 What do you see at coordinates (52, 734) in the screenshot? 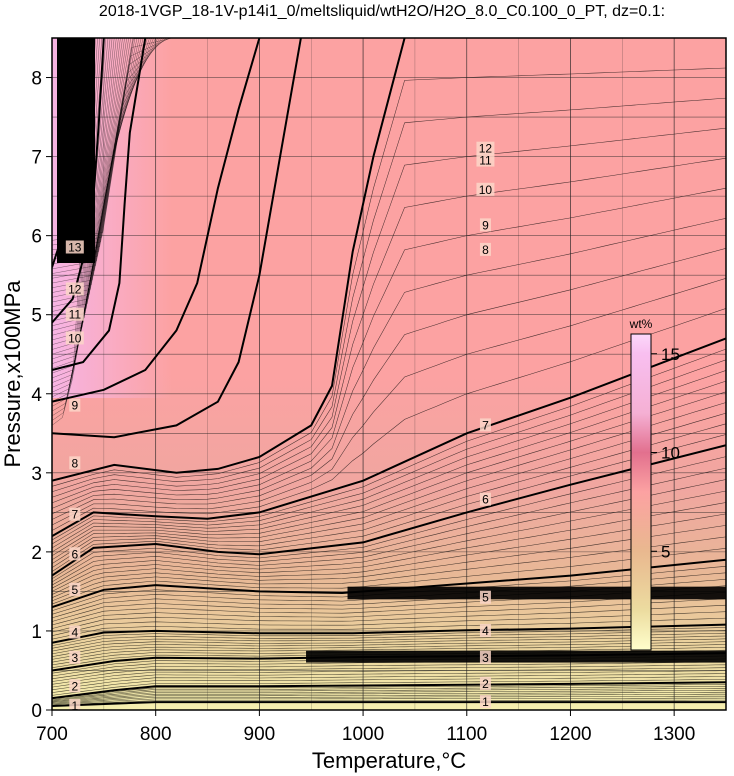
I see `x-tick-label: 700` at bounding box center [52, 734].